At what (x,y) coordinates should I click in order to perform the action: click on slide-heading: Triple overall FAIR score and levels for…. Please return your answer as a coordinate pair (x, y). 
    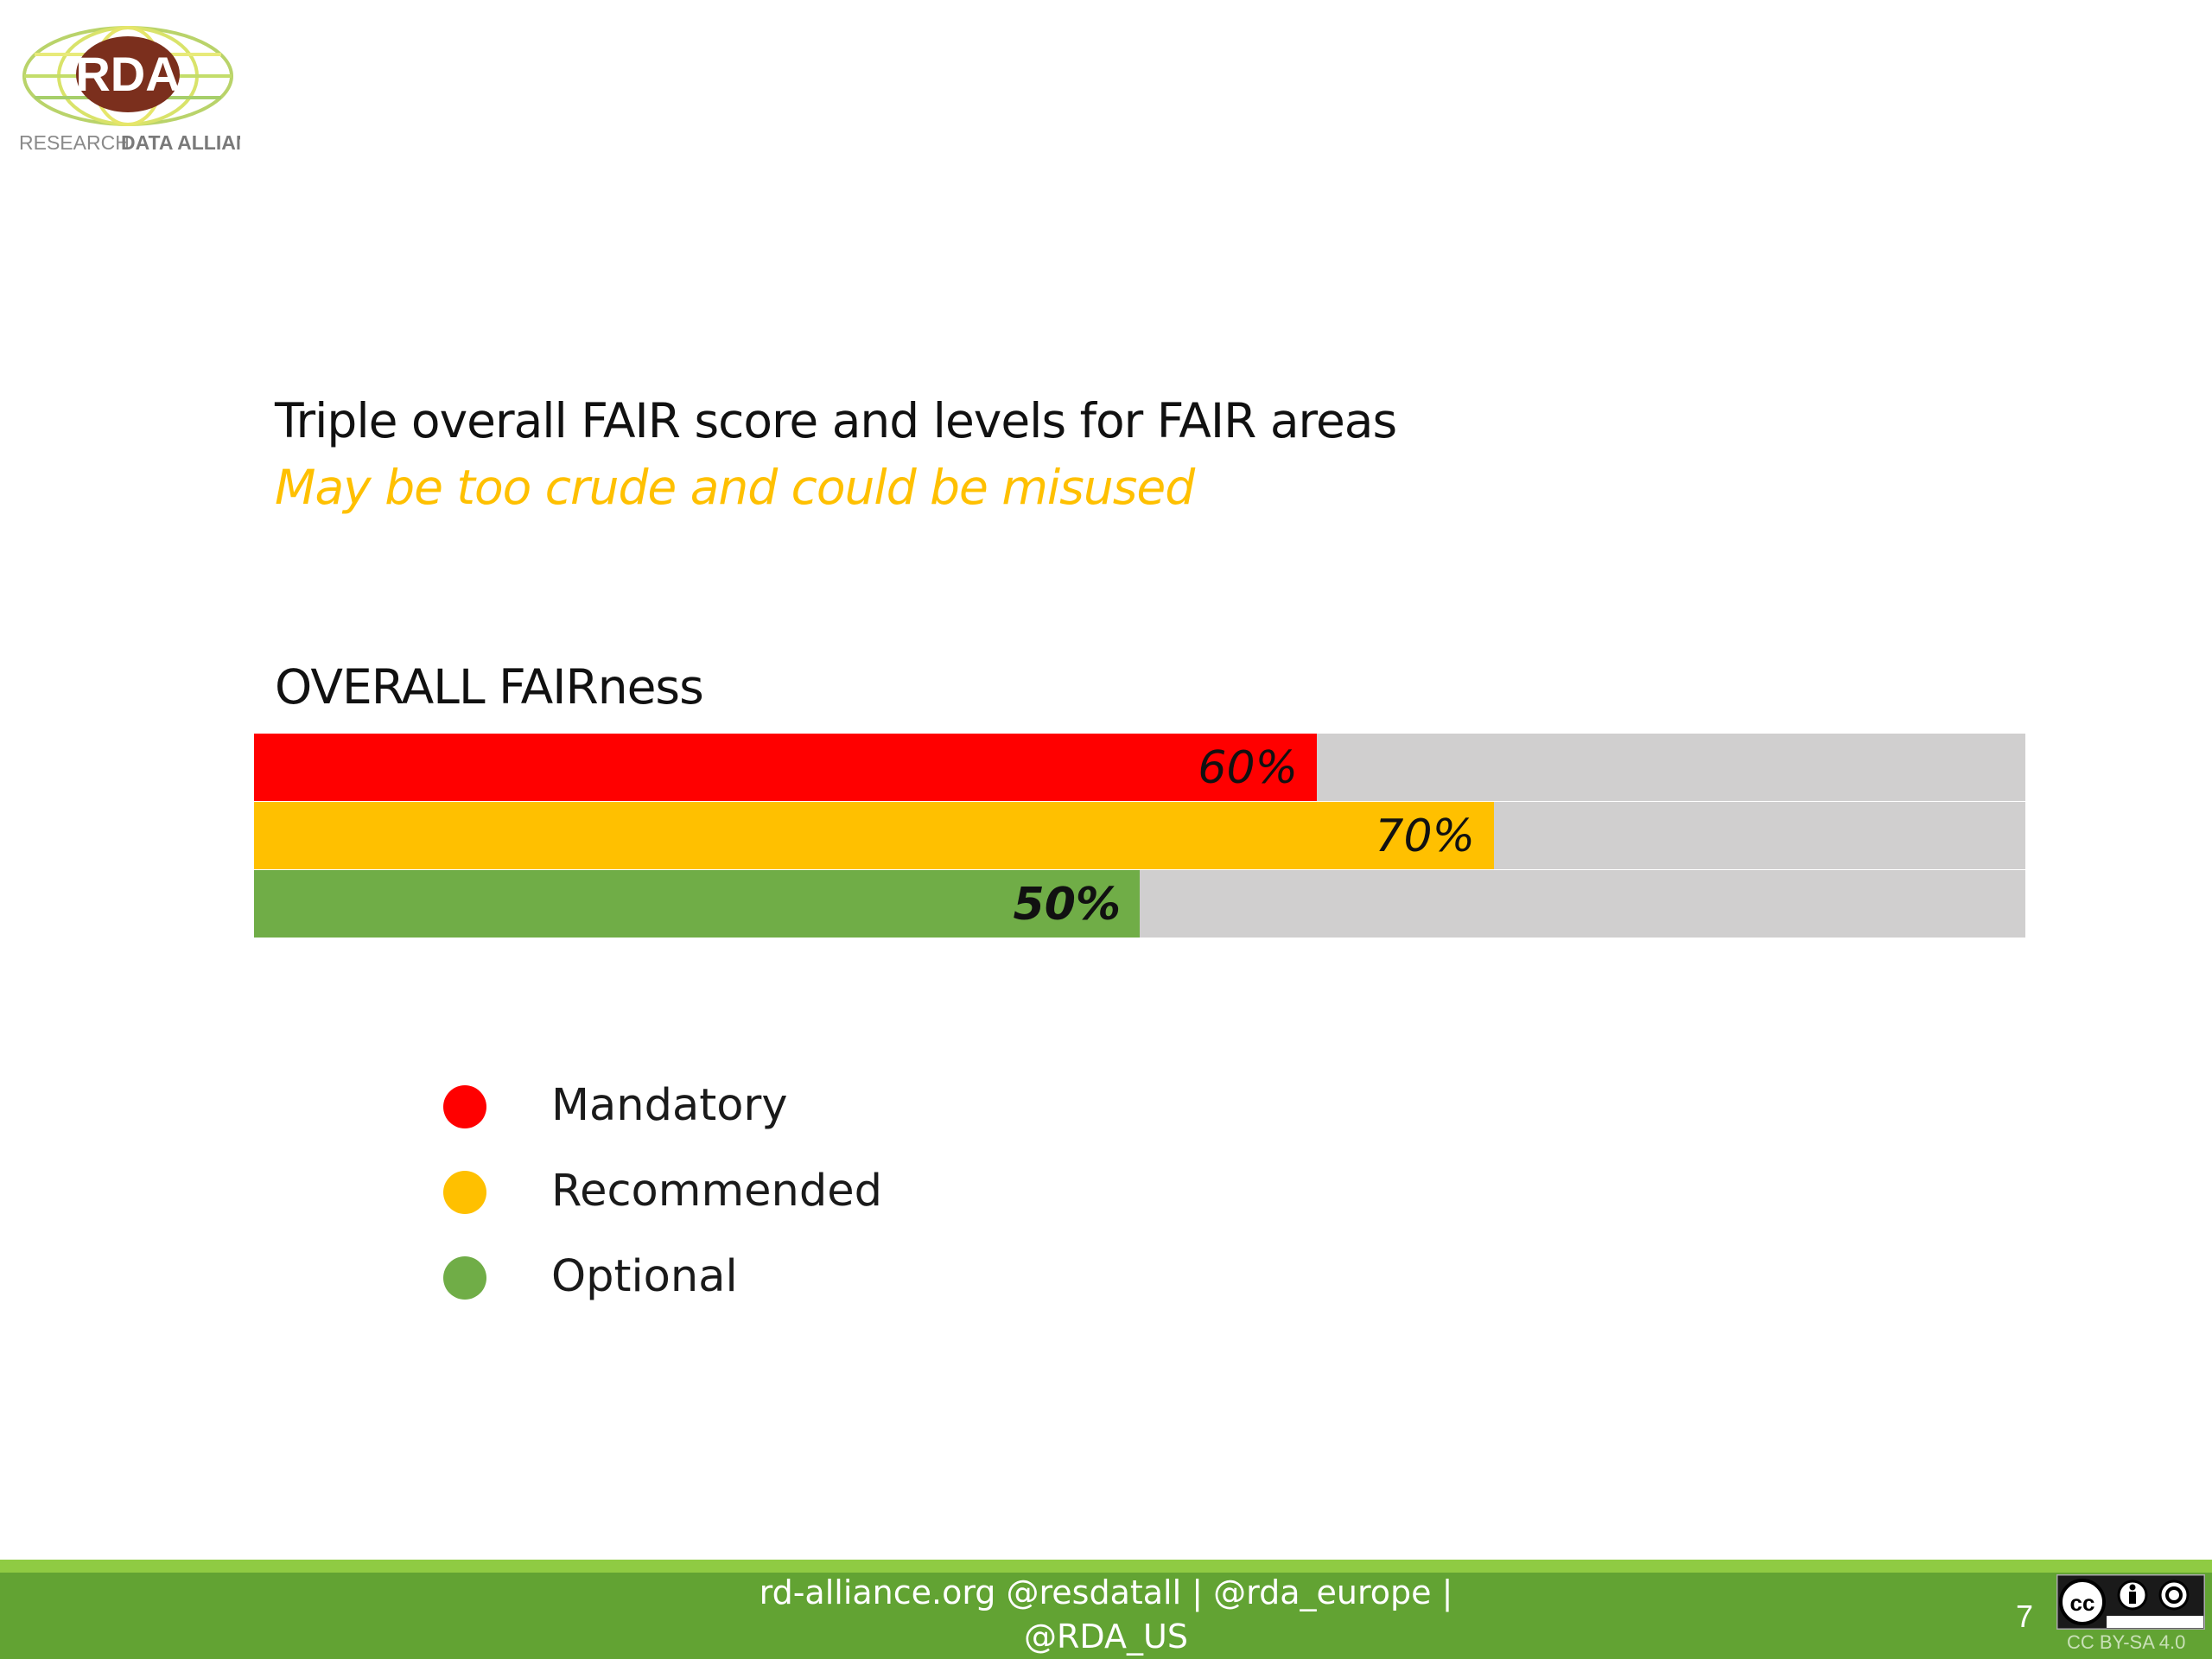
    Looking at the image, I should click on (836, 420).